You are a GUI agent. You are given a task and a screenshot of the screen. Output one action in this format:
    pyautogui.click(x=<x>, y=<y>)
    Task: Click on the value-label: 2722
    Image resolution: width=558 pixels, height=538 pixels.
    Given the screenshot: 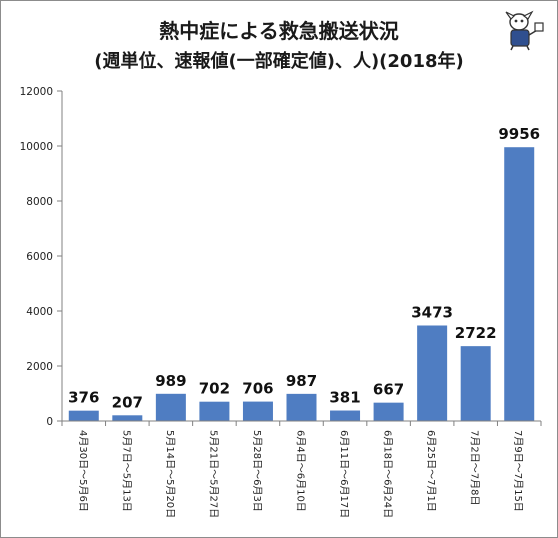 What is the action you would take?
    pyautogui.click(x=476, y=333)
    